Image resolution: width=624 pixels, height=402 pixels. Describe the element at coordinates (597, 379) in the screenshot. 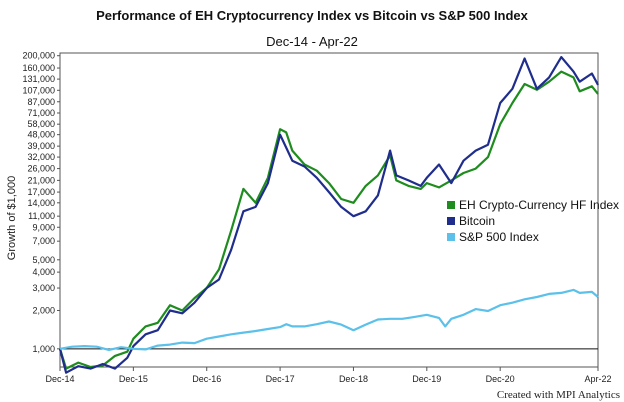

I see `x-tick-label: Apr-22` at that location.